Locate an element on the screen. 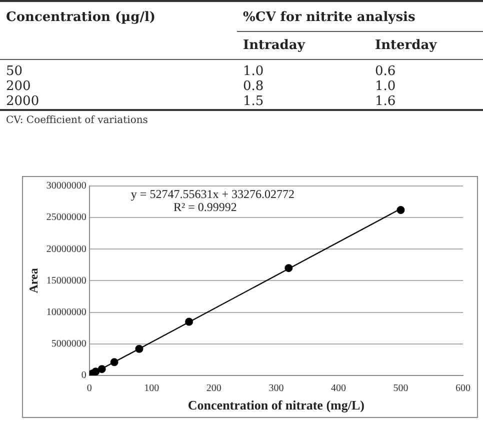  y-tick-label: 20000000 is located at coordinates (66, 249).